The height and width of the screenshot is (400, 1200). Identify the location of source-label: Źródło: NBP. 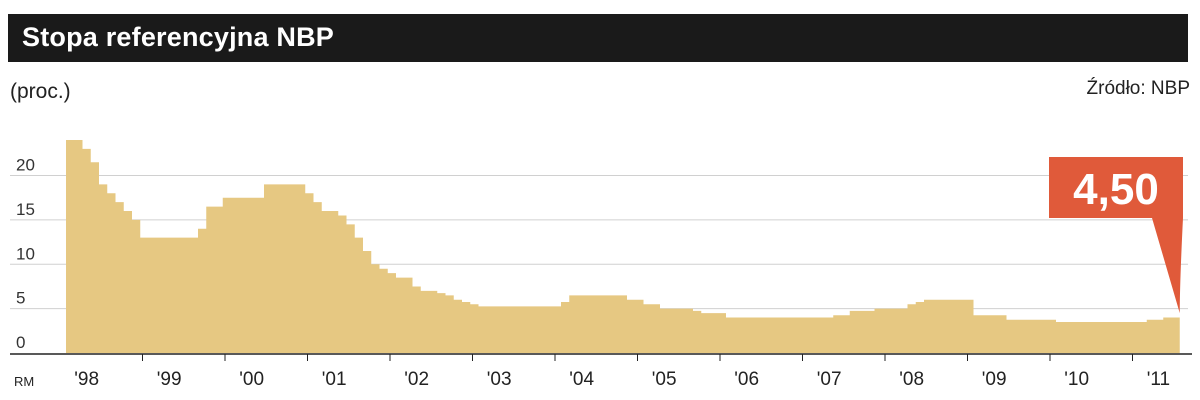
(1138, 88).